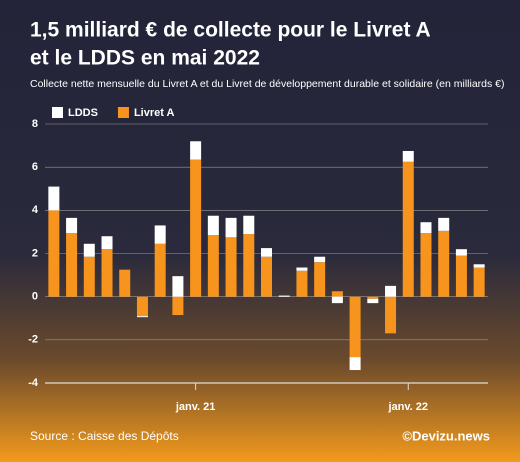  Describe the element at coordinates (83, 113) in the screenshot. I see `legend-label: LDDS` at that location.